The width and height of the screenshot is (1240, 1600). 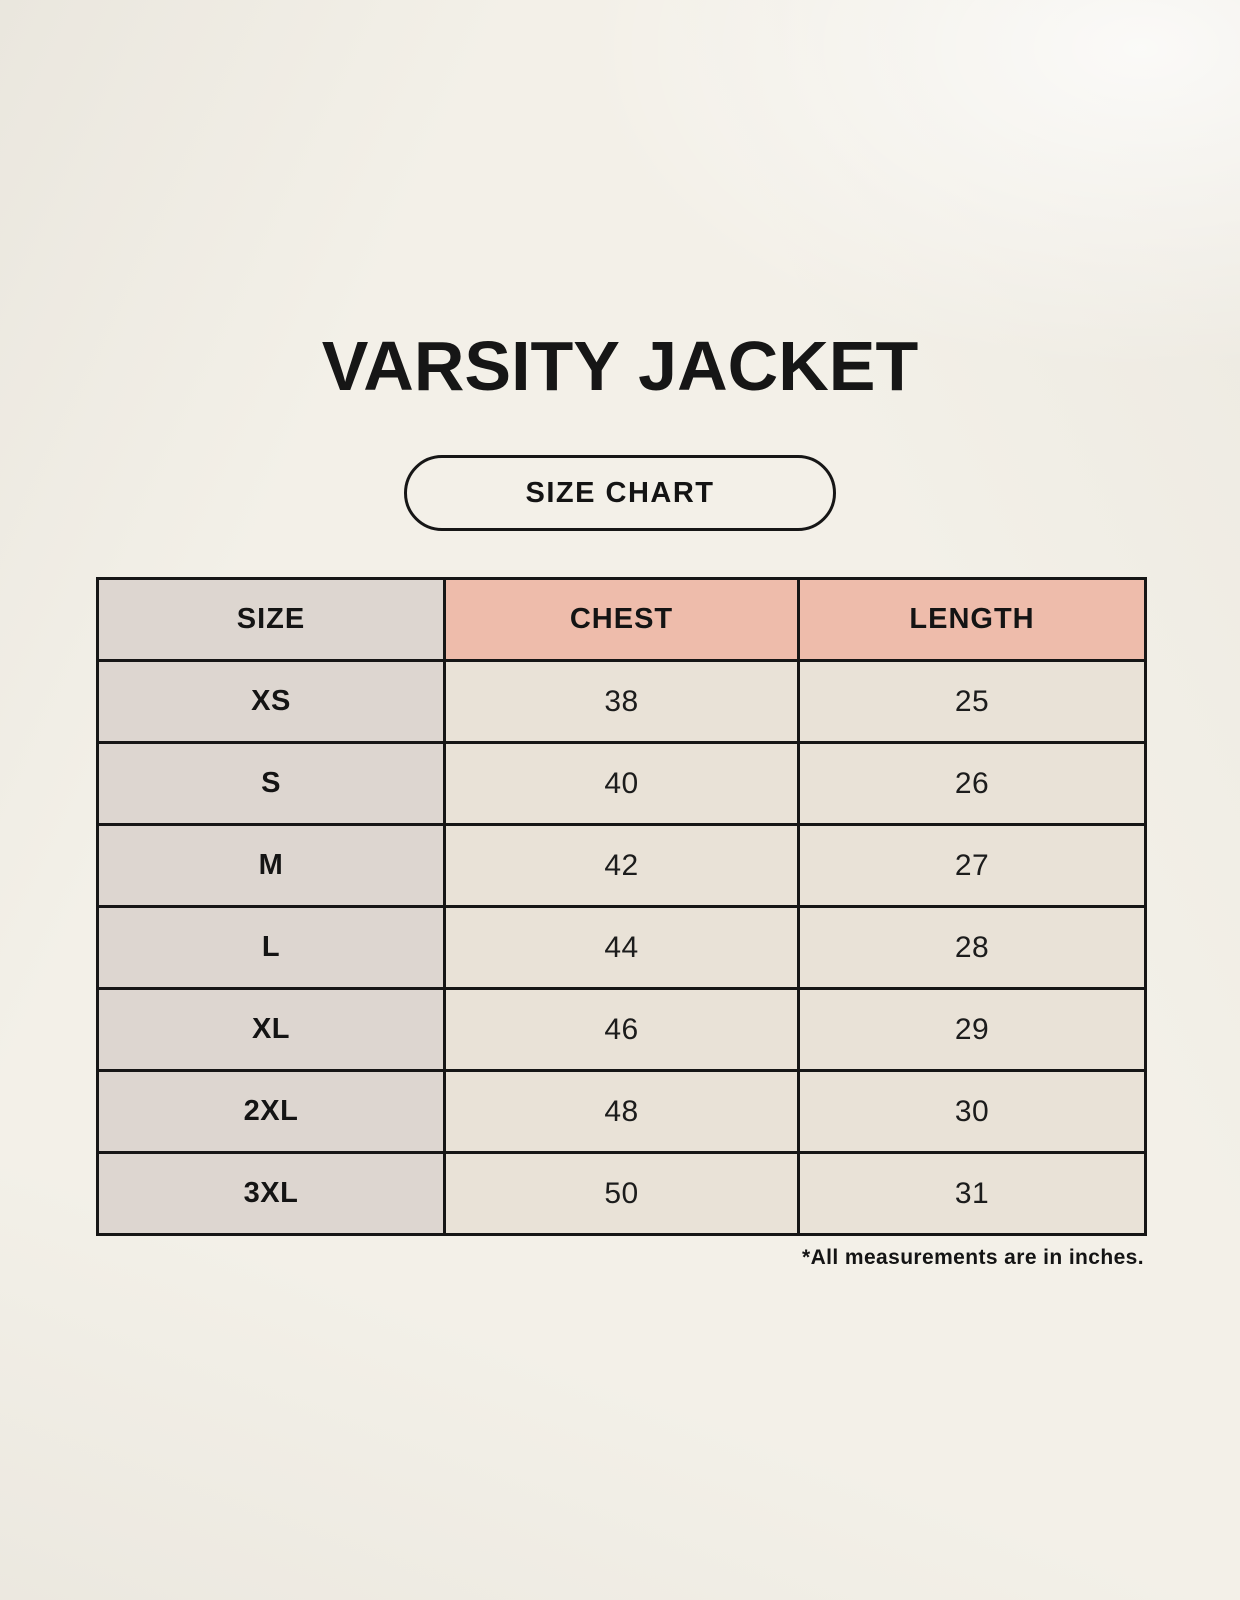 I want to click on table-row: S 40 26, so click(x=621, y=783).